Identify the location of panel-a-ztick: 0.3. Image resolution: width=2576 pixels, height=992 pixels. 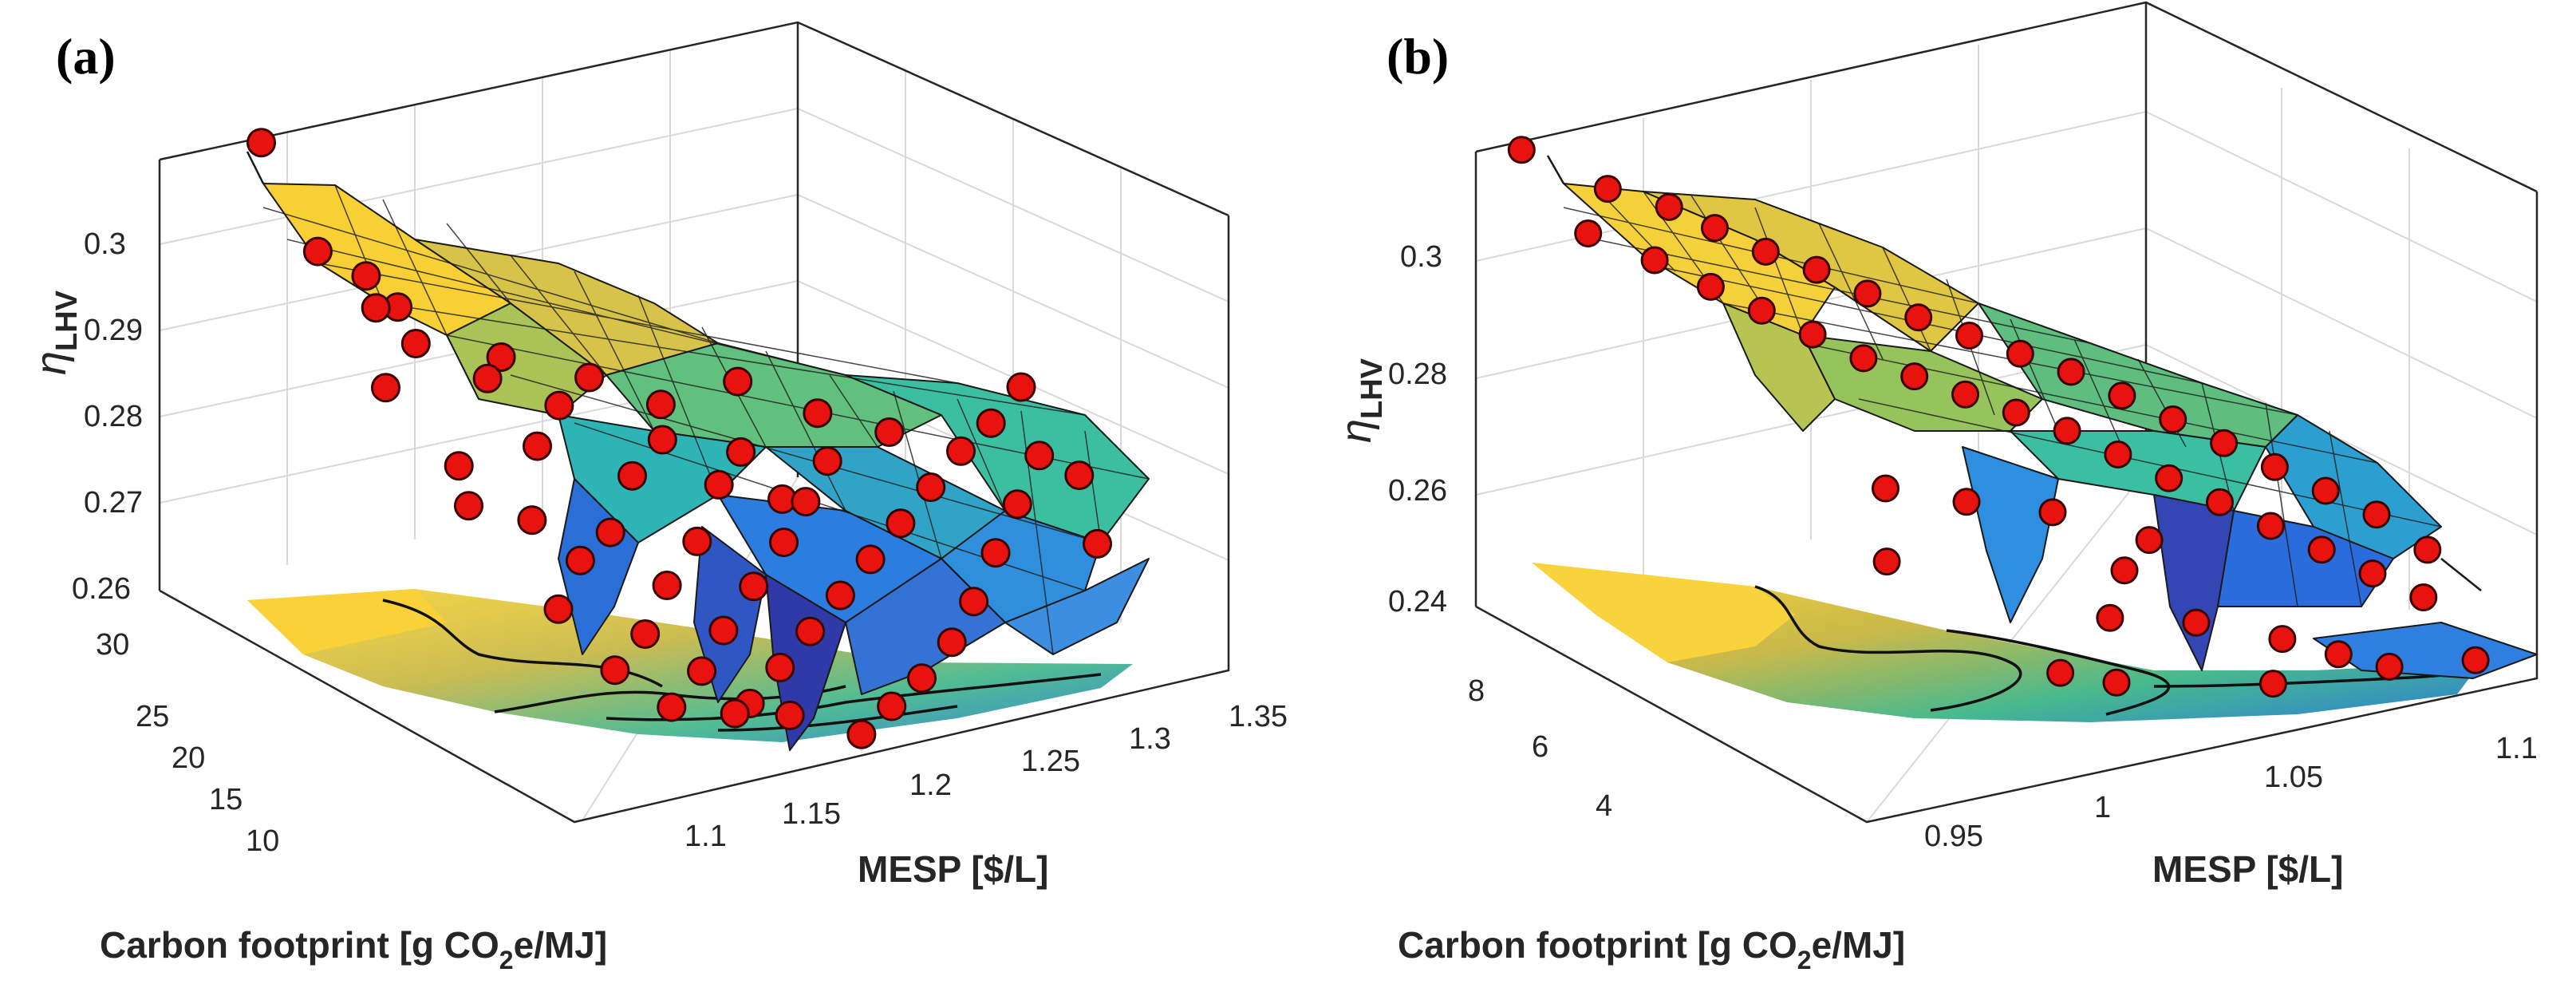
(105, 244).